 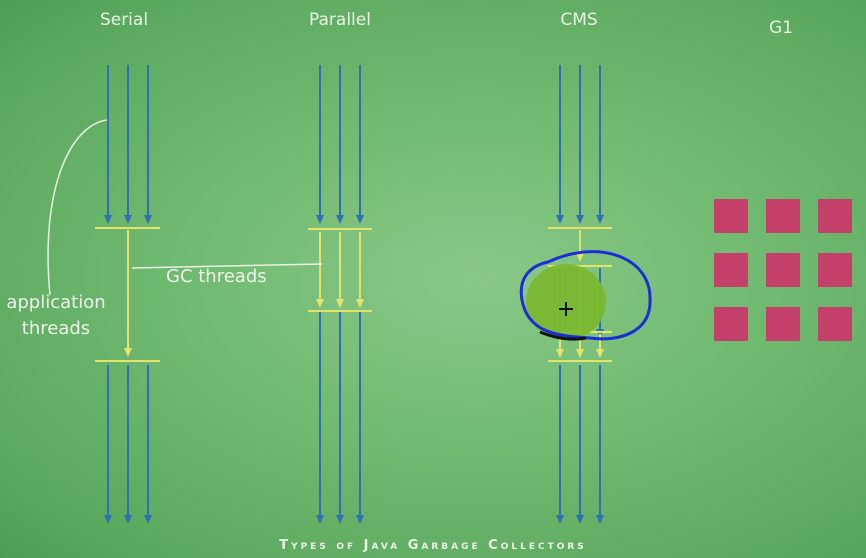 What do you see at coordinates (781, 28) in the screenshot?
I see `g1-title: G1` at bounding box center [781, 28].